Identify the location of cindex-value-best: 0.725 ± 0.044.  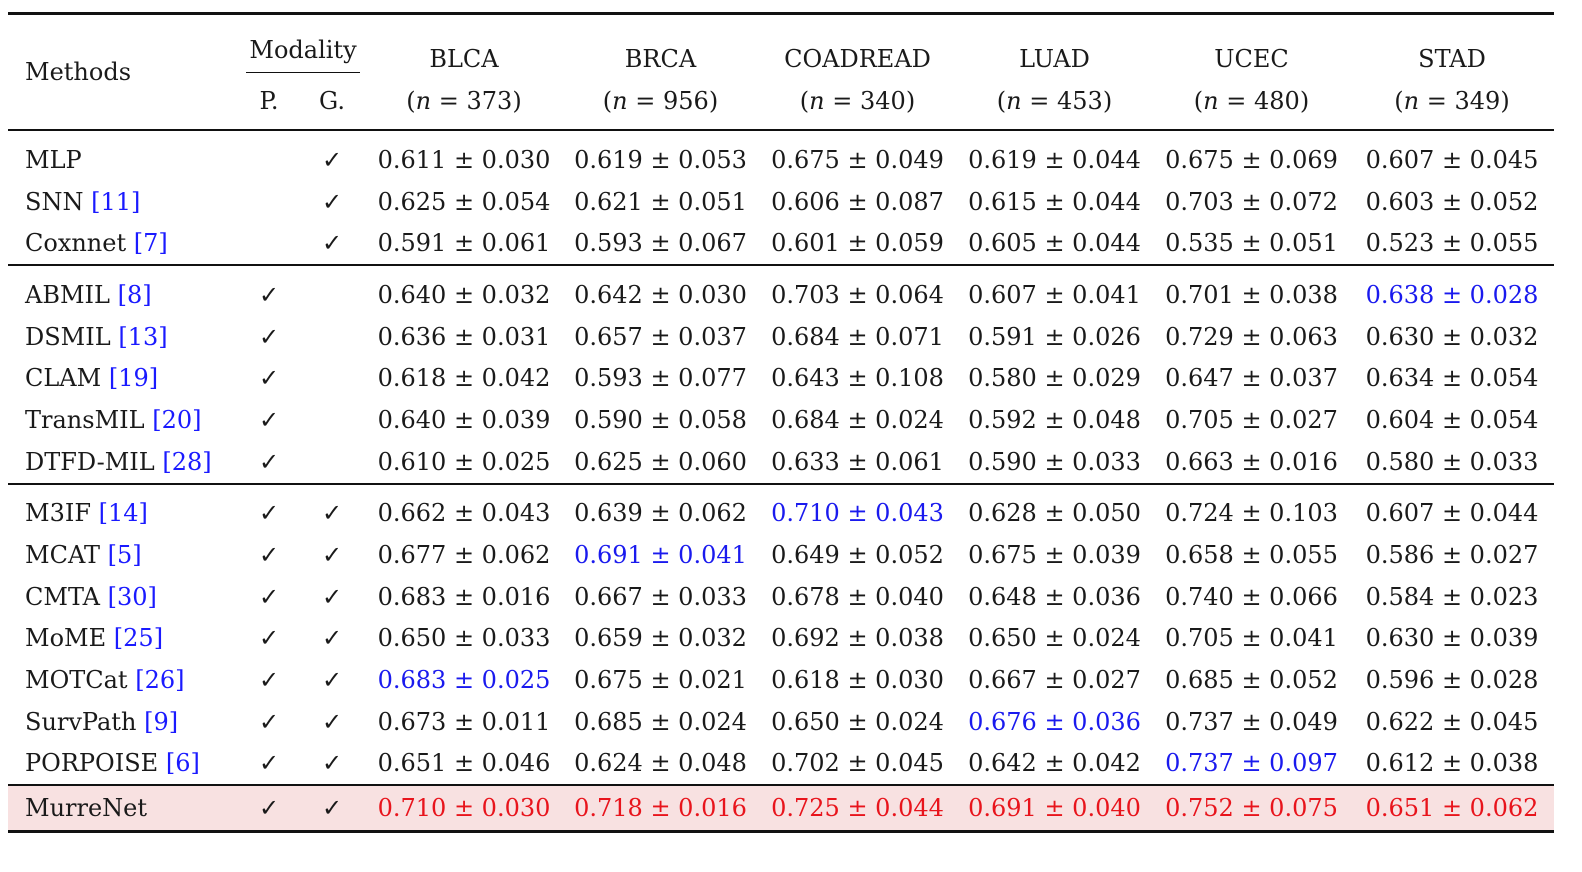
(857, 808).